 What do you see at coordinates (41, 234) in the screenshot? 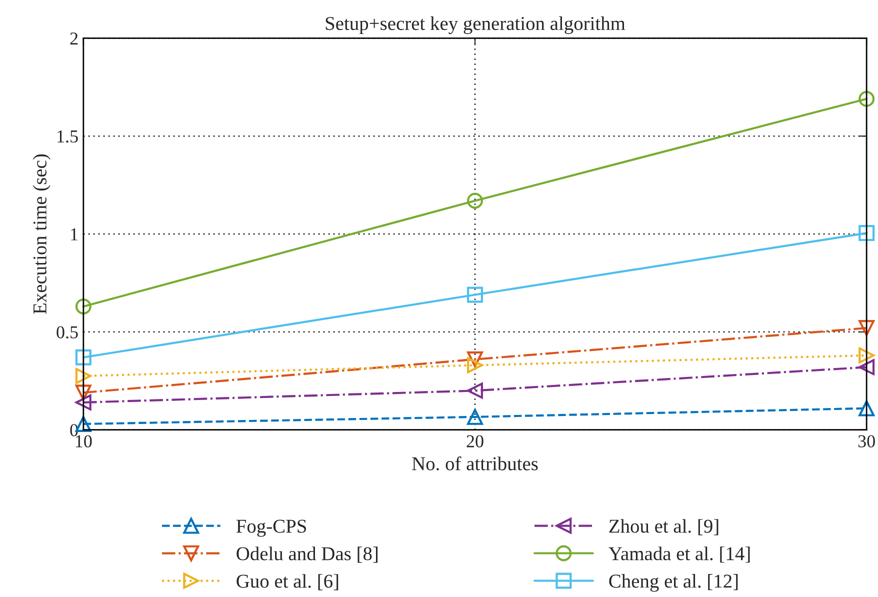
I see `y-axis-title: Execution time (sec)` at bounding box center [41, 234].